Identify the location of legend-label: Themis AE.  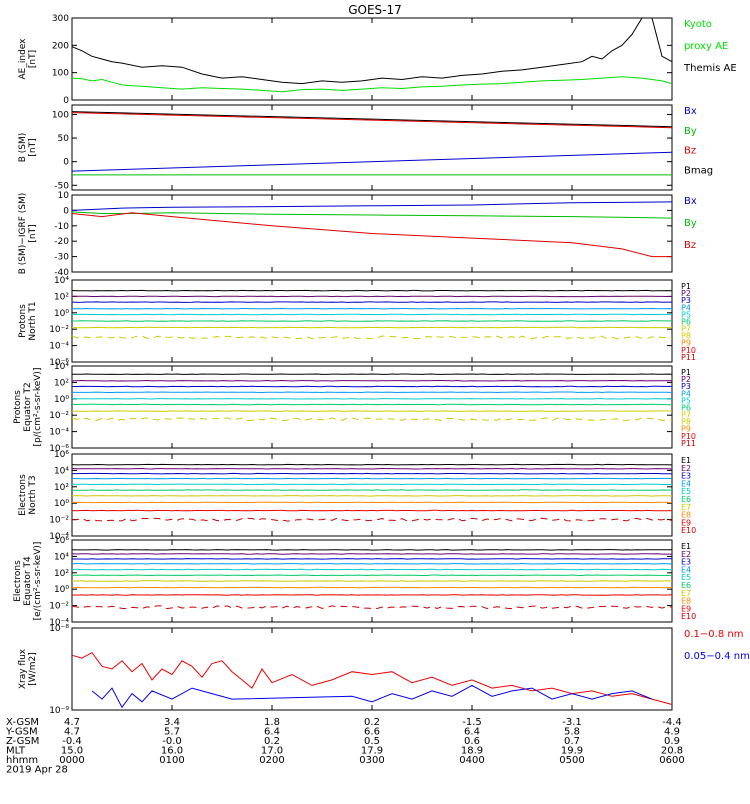
(710, 68).